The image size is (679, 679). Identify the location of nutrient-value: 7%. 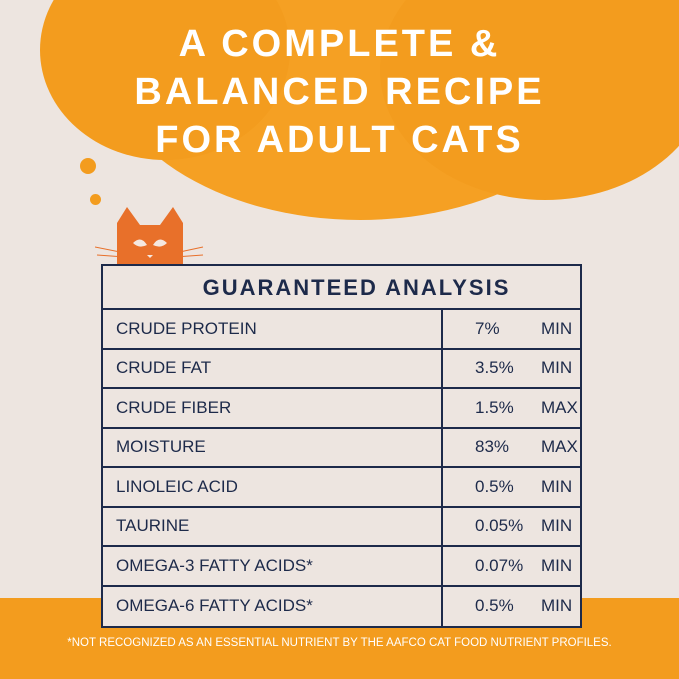
(487, 328).